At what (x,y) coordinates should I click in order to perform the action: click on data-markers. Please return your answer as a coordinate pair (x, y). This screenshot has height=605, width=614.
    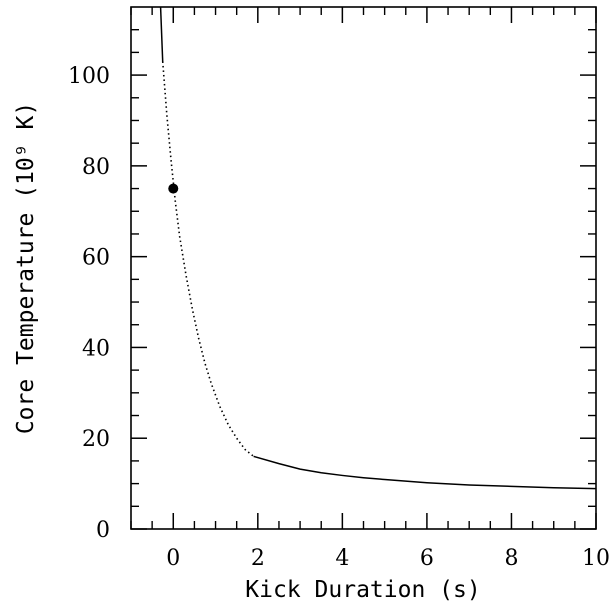
    Looking at the image, I should click on (173, 188).